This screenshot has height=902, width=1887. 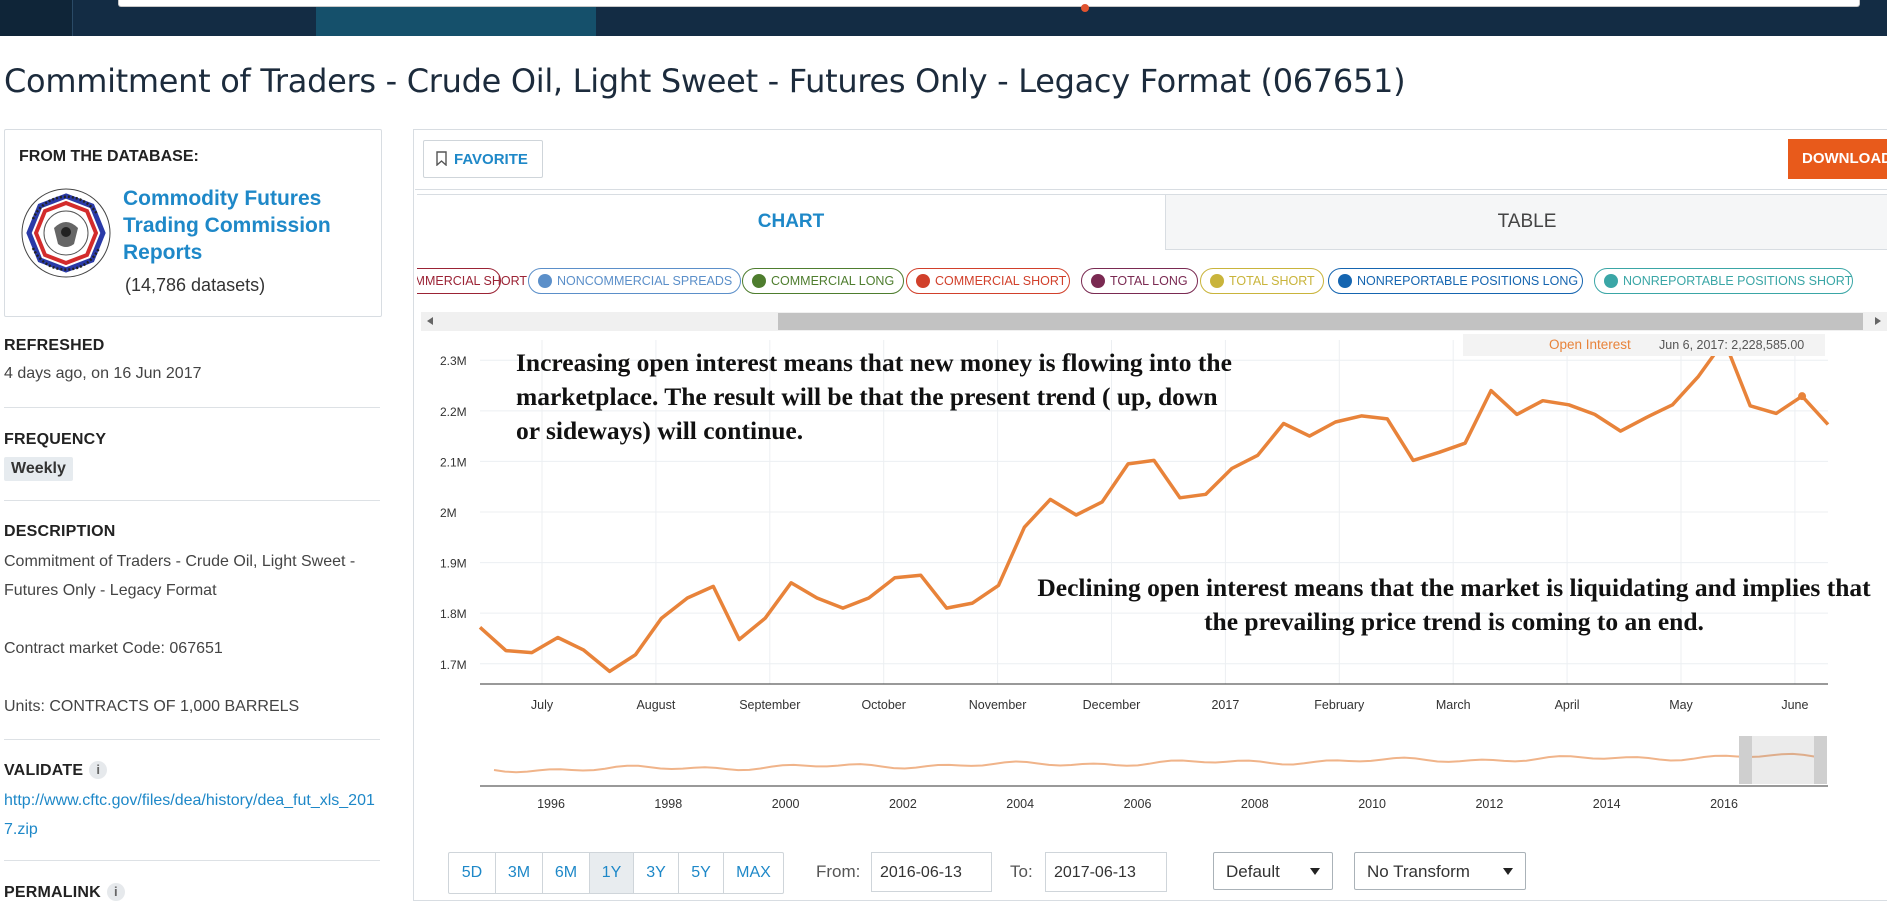 I want to click on x-tick-label: November, so click(x=998, y=705).